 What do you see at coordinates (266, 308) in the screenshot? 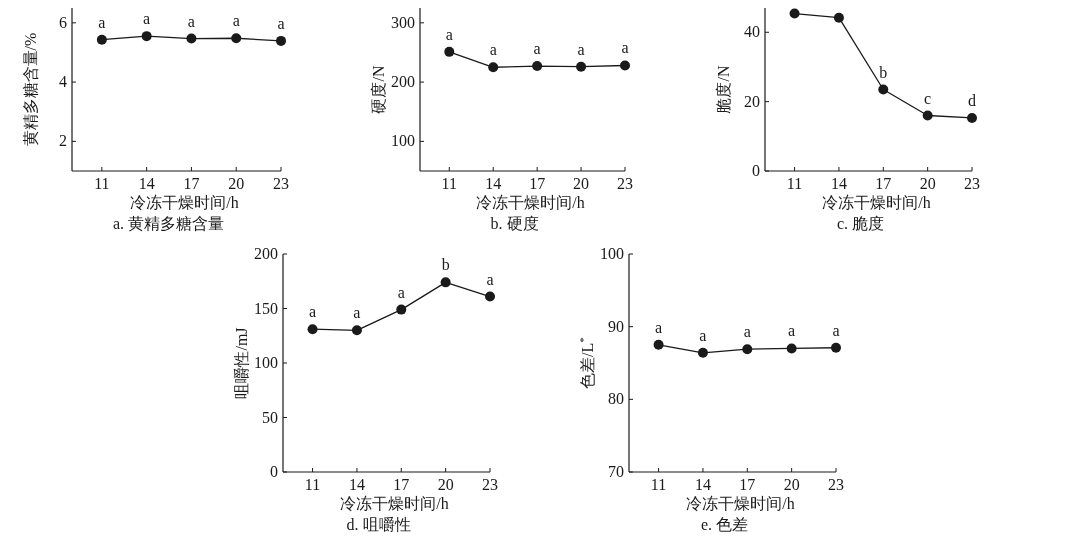
I see `y-tick-label: 150` at bounding box center [266, 308].